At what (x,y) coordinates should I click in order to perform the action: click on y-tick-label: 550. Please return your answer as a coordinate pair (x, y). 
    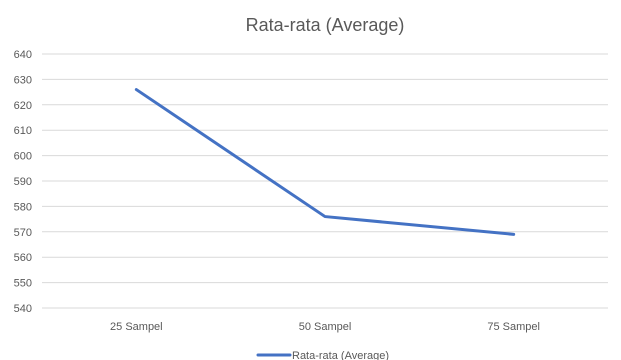
    Looking at the image, I should click on (23, 284).